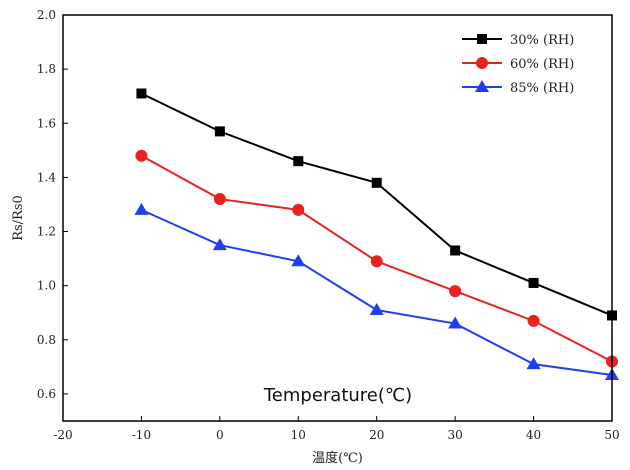  What do you see at coordinates (46, 340) in the screenshot?
I see `y-tick-label: 0.8` at bounding box center [46, 340].